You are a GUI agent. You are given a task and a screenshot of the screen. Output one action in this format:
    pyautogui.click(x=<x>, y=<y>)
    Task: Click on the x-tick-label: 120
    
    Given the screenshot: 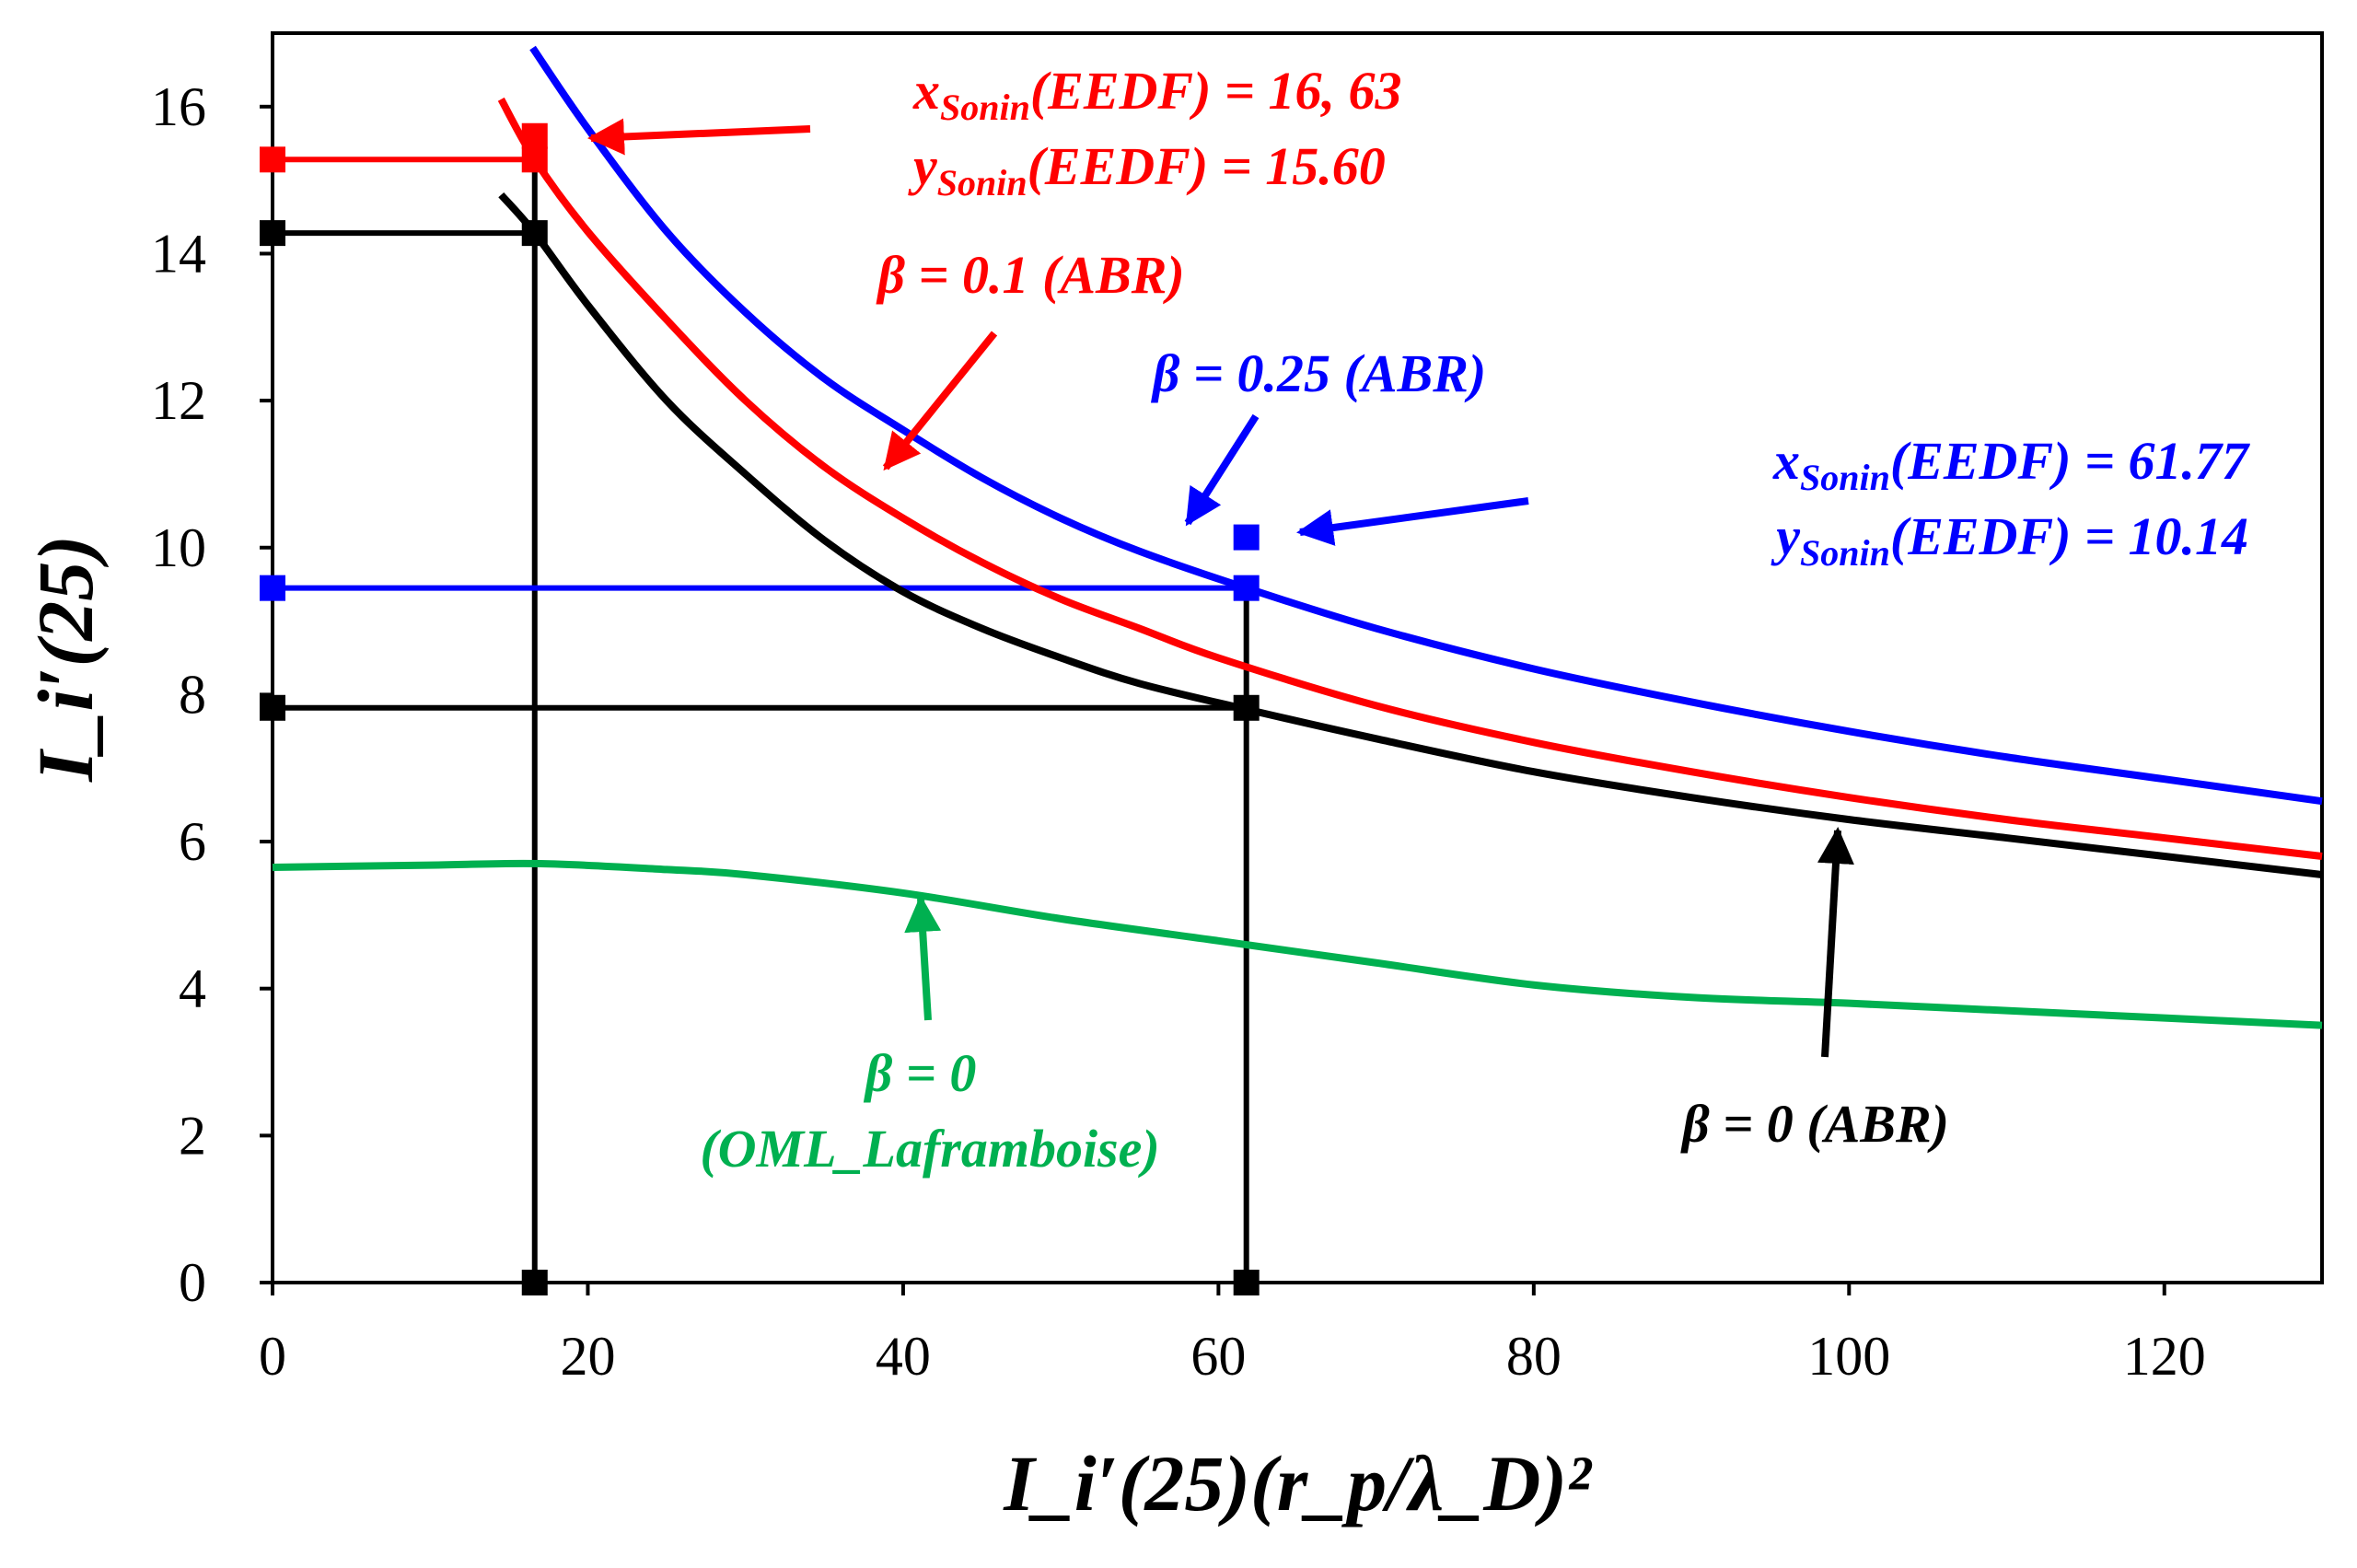 What is the action you would take?
    pyautogui.click(x=2164, y=1356)
    